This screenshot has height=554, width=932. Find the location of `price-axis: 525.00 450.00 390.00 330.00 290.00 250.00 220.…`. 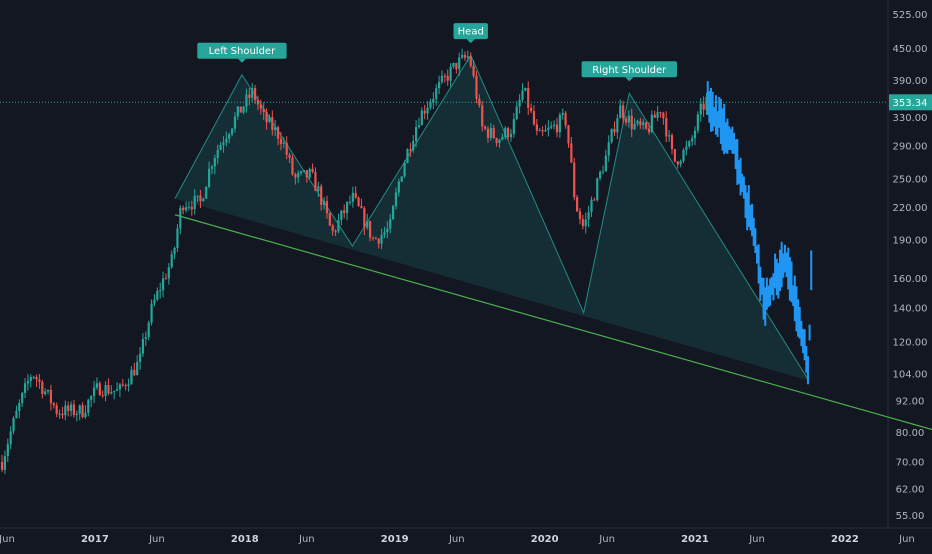

price-axis: 525.00 450.00 390.00 330.00 290.00 250.00 220.… is located at coordinates (910, 266).